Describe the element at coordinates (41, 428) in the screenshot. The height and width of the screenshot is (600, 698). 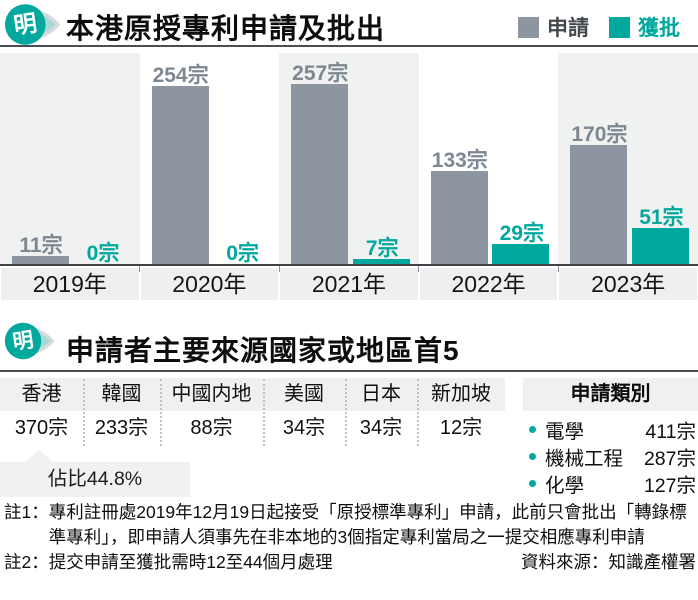
I see `table-value-hongkong: 370宗` at that location.